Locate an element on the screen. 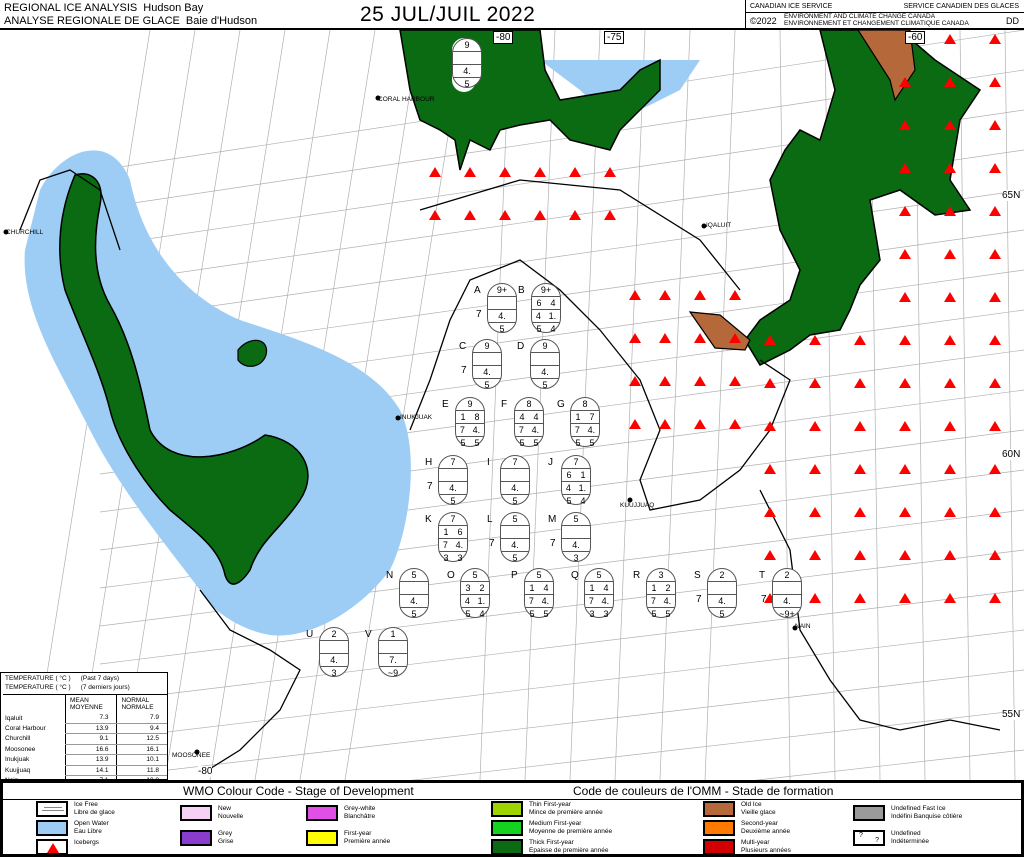 The image size is (1024, 857). egg-partials: 4 is located at coordinates (522, 417).